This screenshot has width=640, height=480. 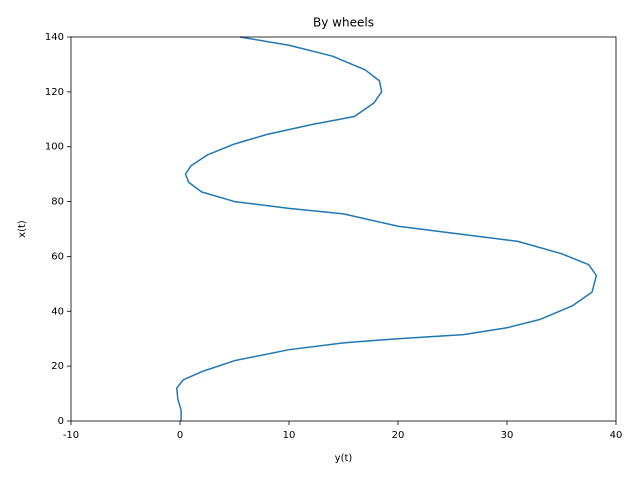 I want to click on x-tick-label: 40, so click(x=616, y=435).